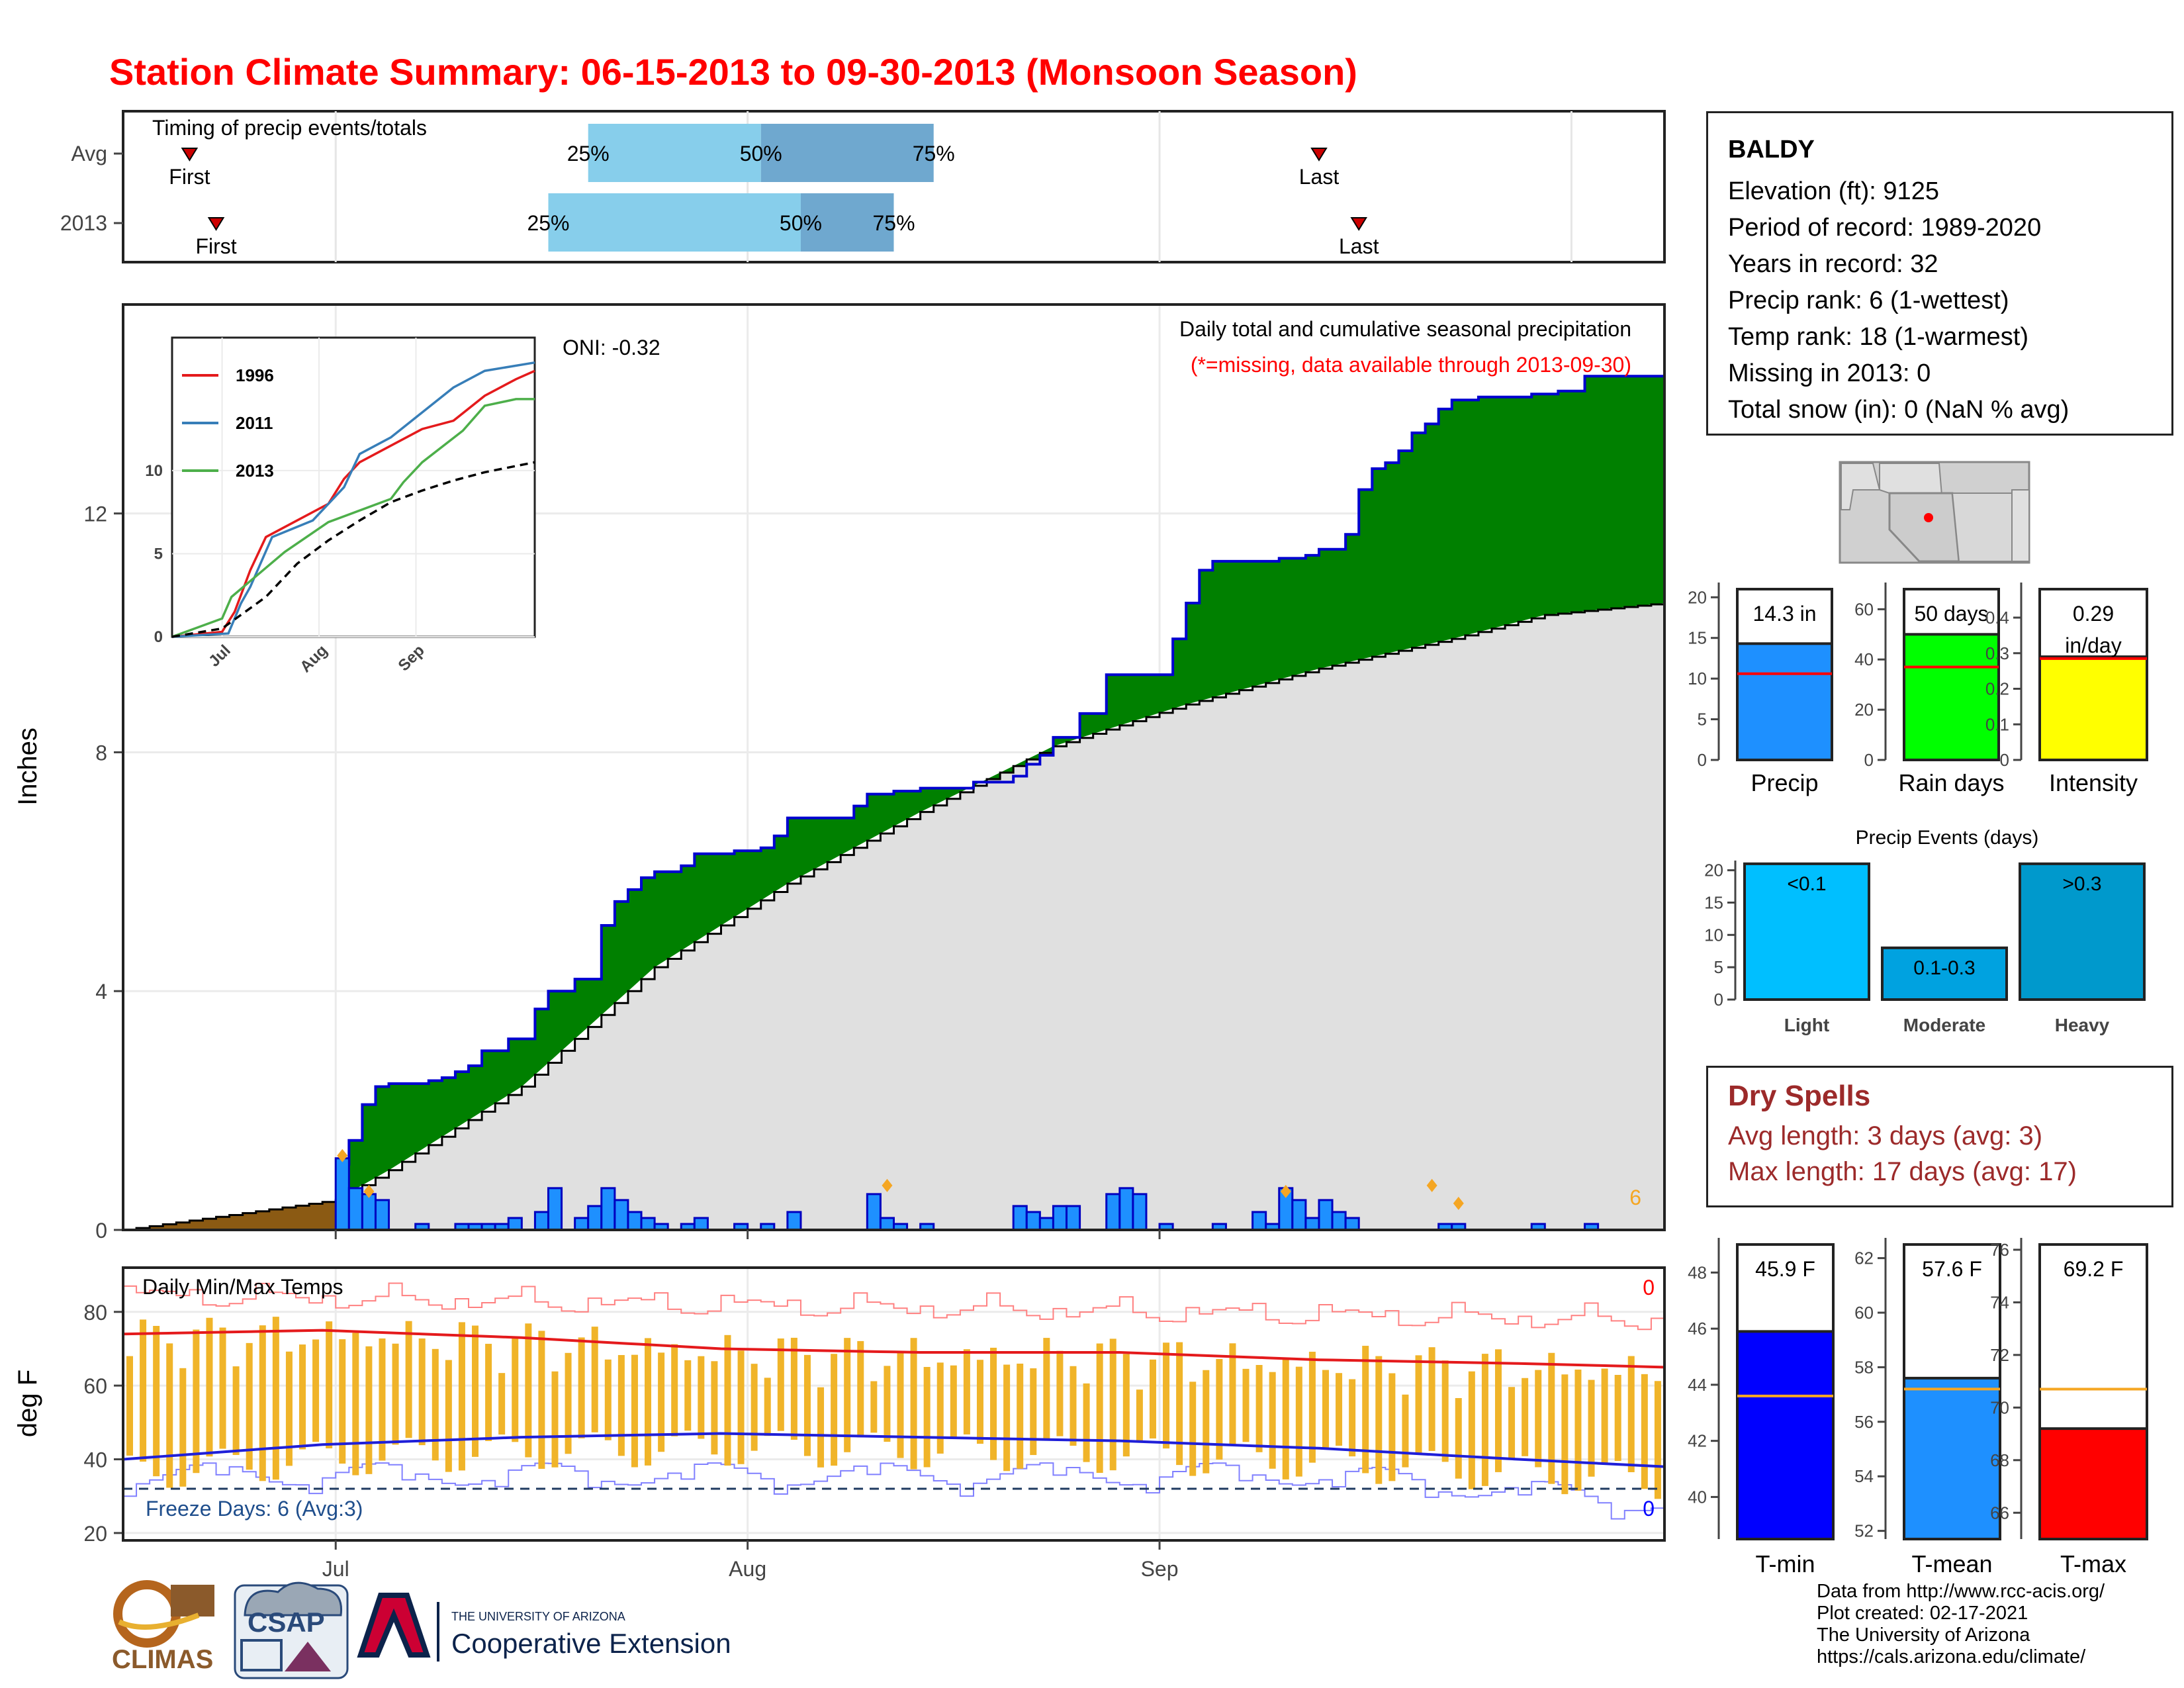 The height and width of the screenshot is (1688, 2184). I want to click on summary-y-tick-label: 58, so click(1864, 1367).